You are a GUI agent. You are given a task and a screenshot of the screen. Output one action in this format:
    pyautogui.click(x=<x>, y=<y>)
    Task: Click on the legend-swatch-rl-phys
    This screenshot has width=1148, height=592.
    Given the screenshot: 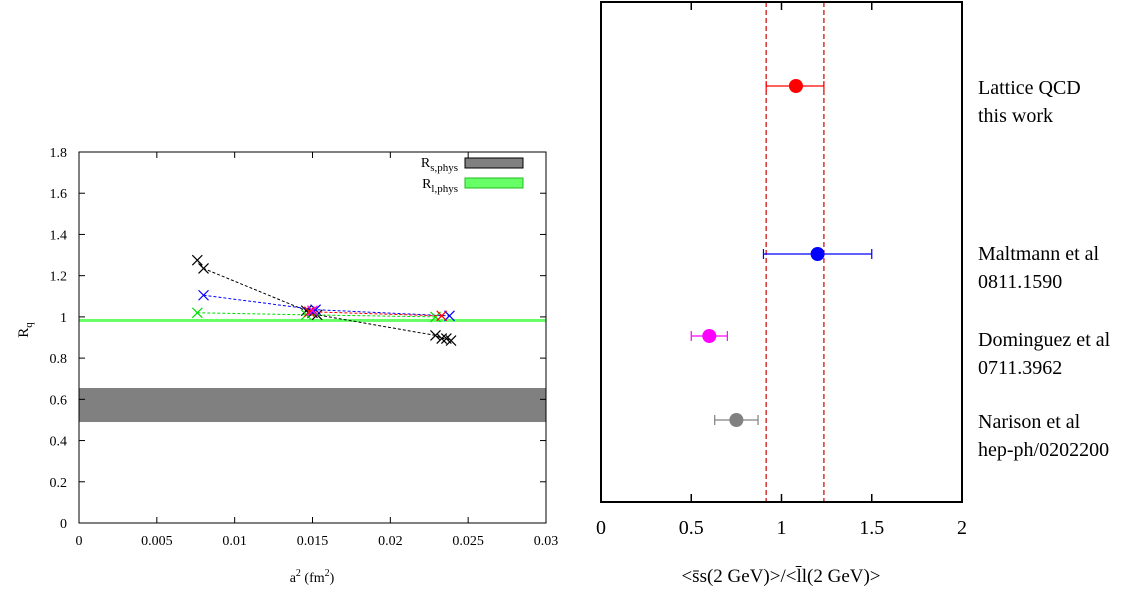 What is the action you would take?
    pyautogui.click(x=494, y=183)
    